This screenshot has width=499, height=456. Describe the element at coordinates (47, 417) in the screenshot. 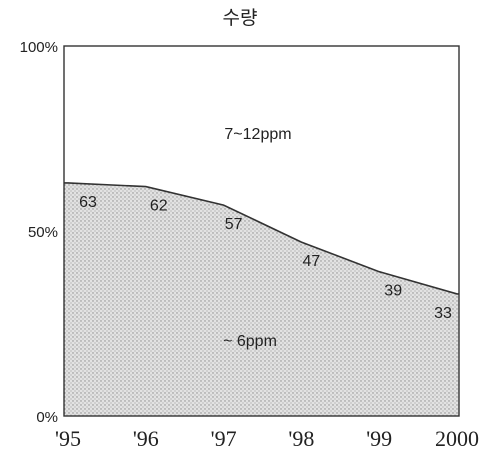

I see `y-tick-label: 0%` at that location.